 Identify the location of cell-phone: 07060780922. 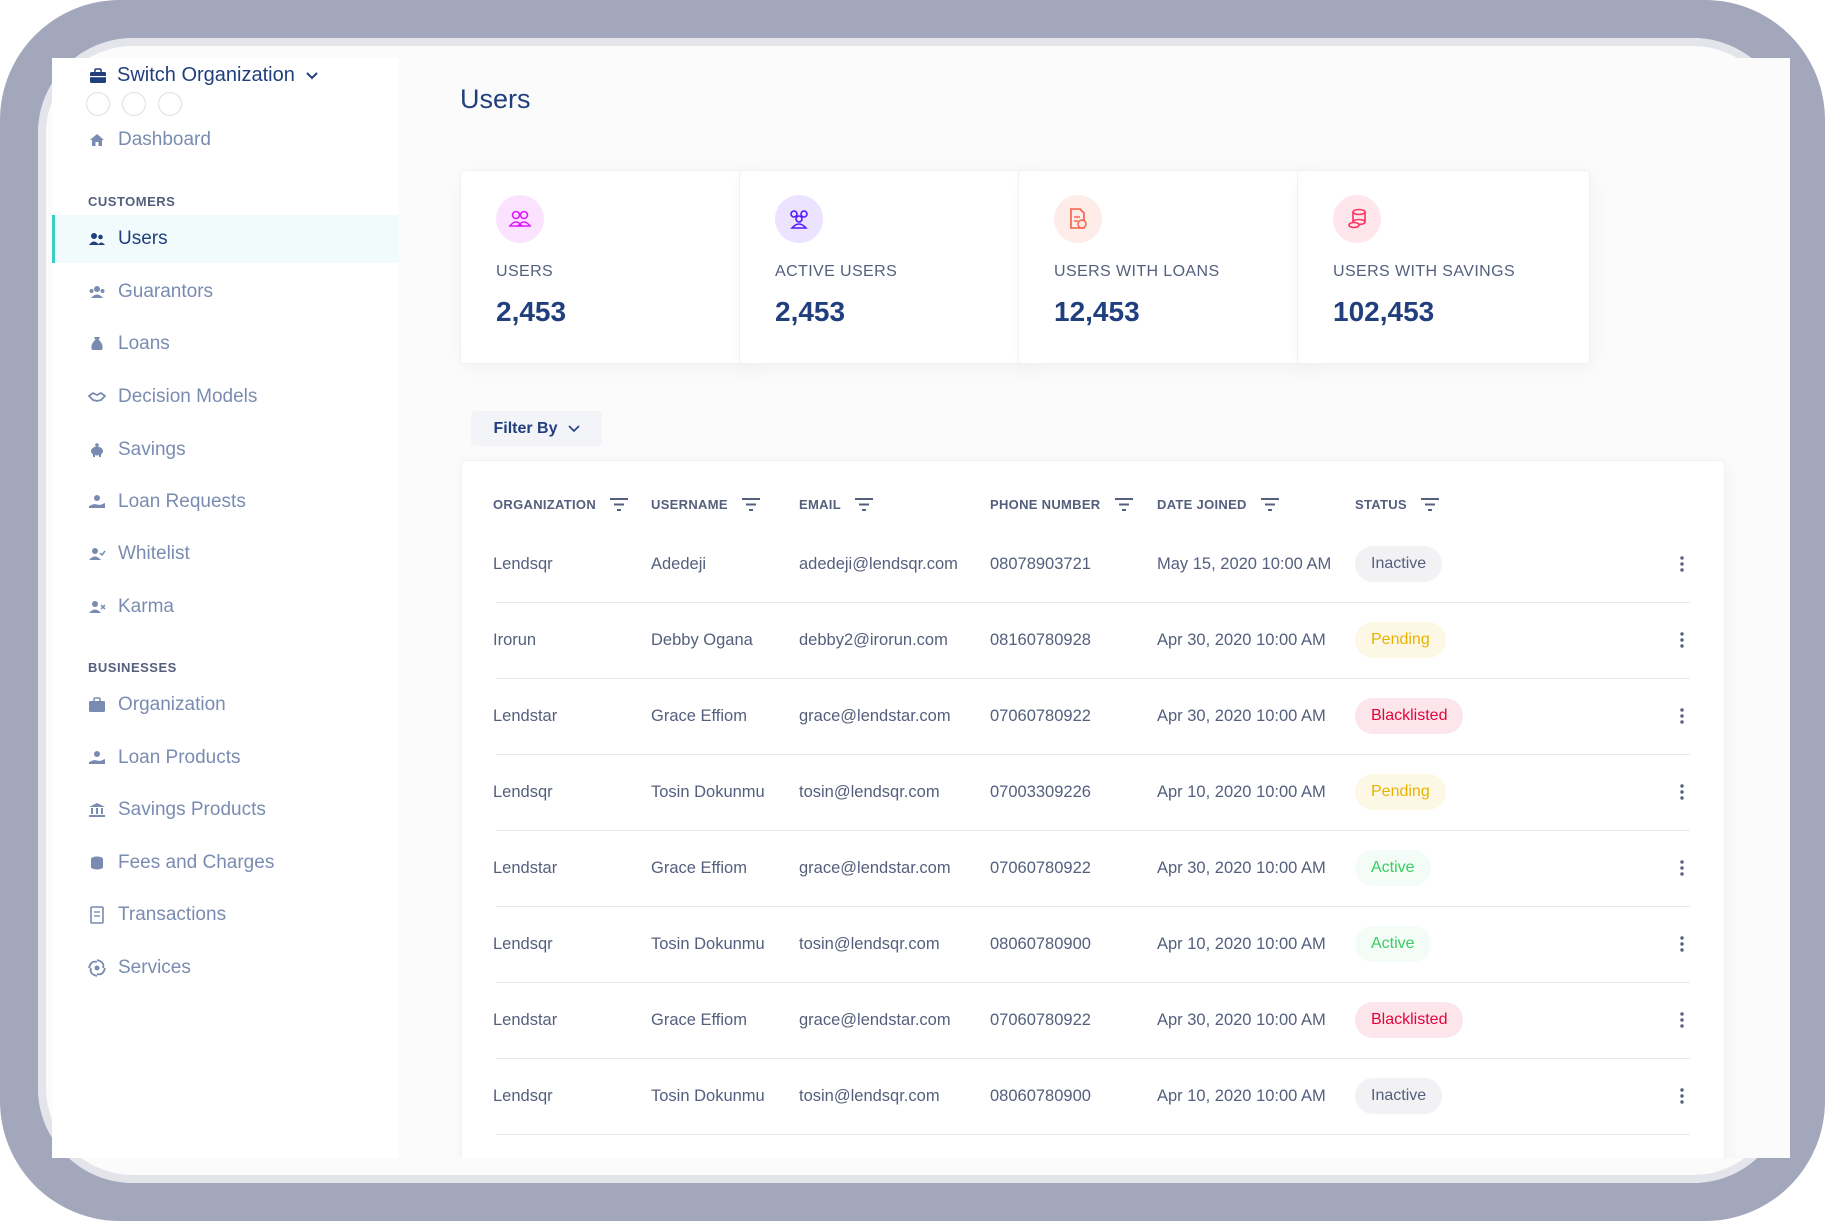
(1040, 867).